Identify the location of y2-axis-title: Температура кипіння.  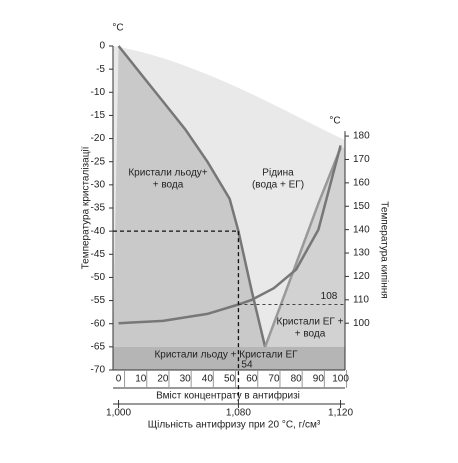
(383, 249).